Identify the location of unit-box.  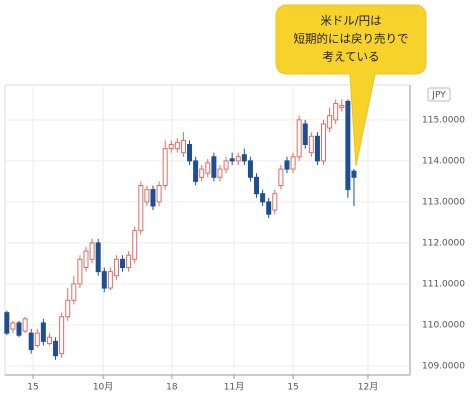
(439, 94).